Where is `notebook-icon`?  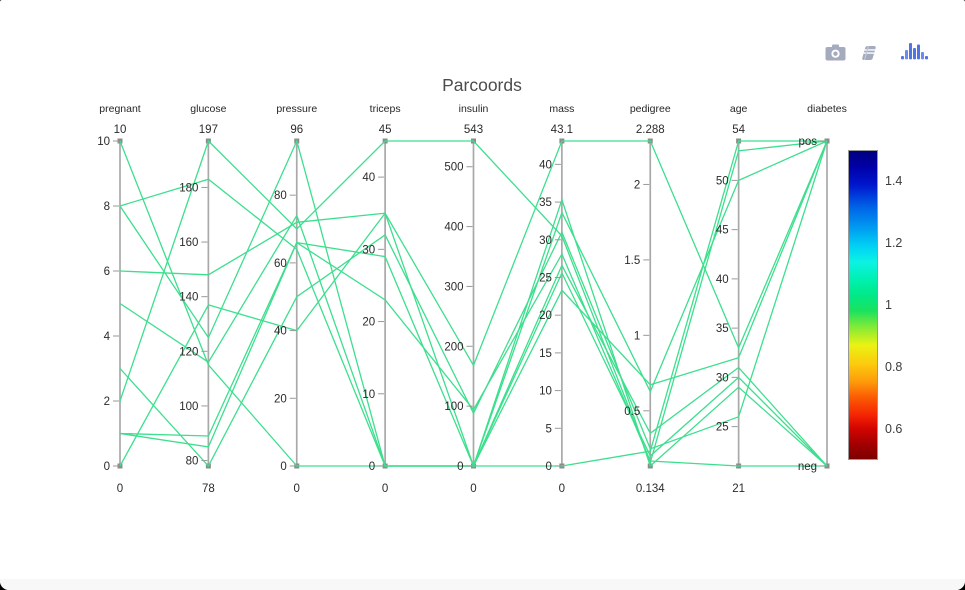 notebook-icon is located at coordinates (869, 53).